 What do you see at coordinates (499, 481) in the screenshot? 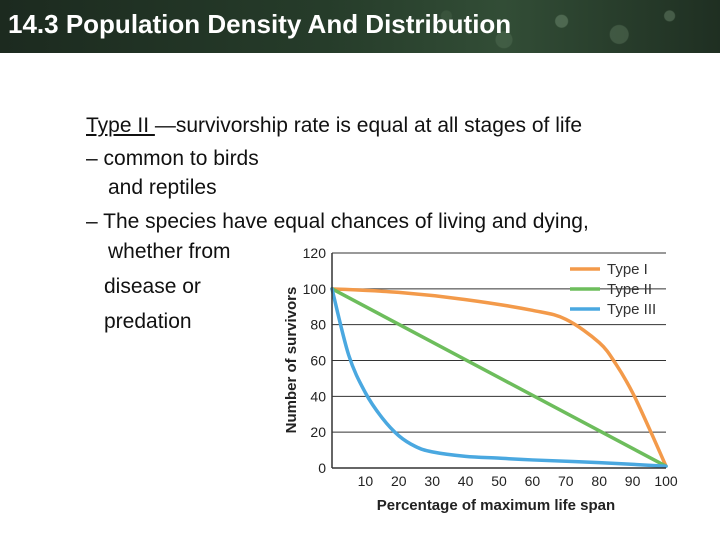
I see `x-tick-50: 50` at bounding box center [499, 481].